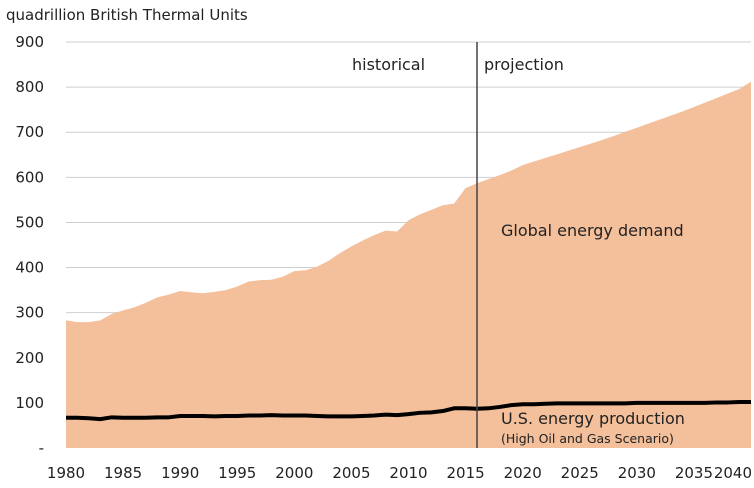 This screenshot has width=754, height=488. Describe the element at coordinates (351, 473) in the screenshot. I see `x-tick-label-2005: 2005` at that location.